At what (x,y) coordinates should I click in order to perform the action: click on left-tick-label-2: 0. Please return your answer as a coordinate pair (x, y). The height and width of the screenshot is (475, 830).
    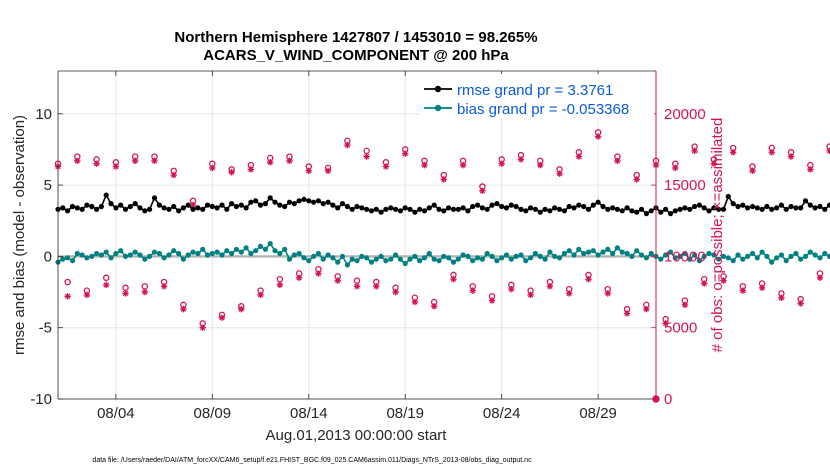
    Looking at the image, I should click on (48, 256).